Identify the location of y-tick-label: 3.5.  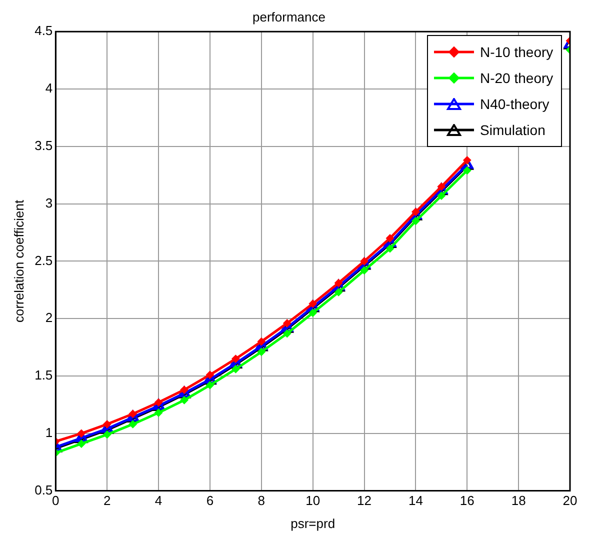
(43, 145).